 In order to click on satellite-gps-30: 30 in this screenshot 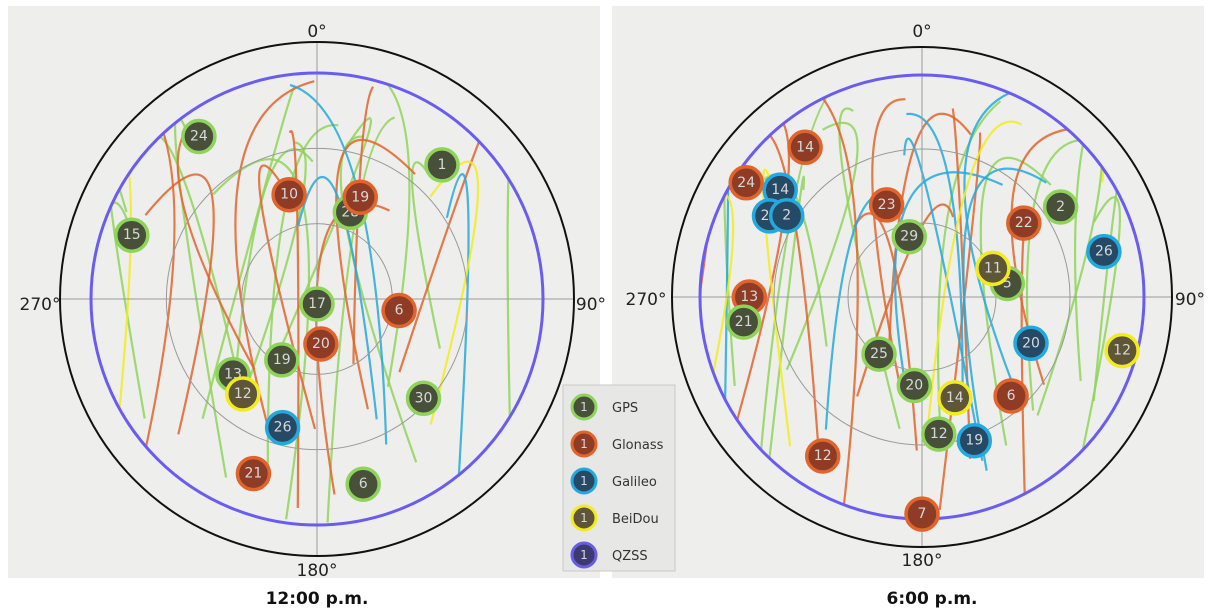, I will do `click(423, 398)`.